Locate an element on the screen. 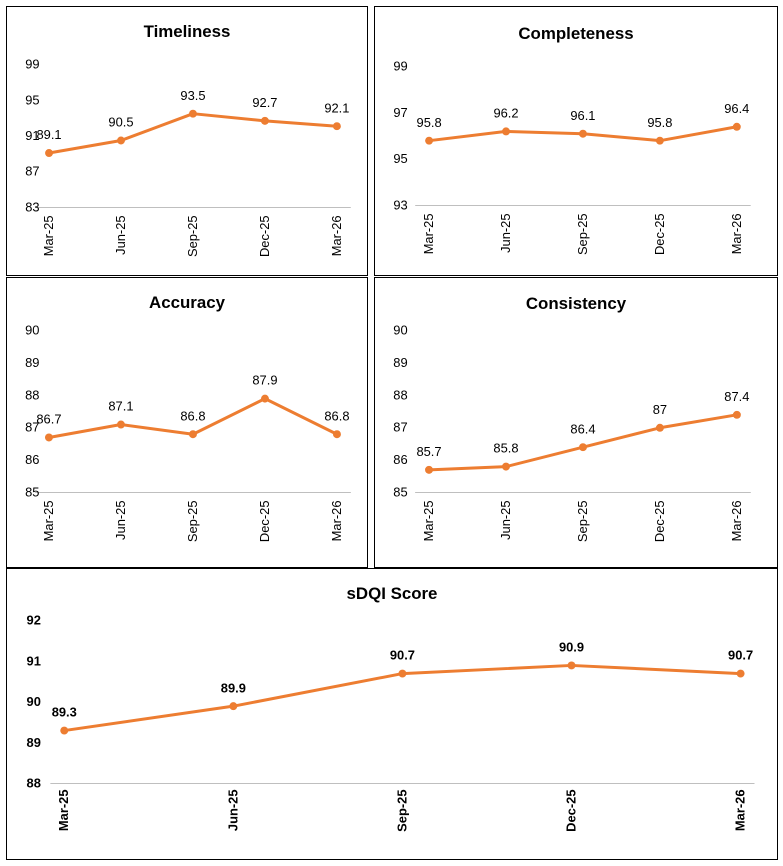 Image resolution: width=783 pixels, height=866 pixels. timeliness-y-tick-label: 83 is located at coordinates (32, 206).